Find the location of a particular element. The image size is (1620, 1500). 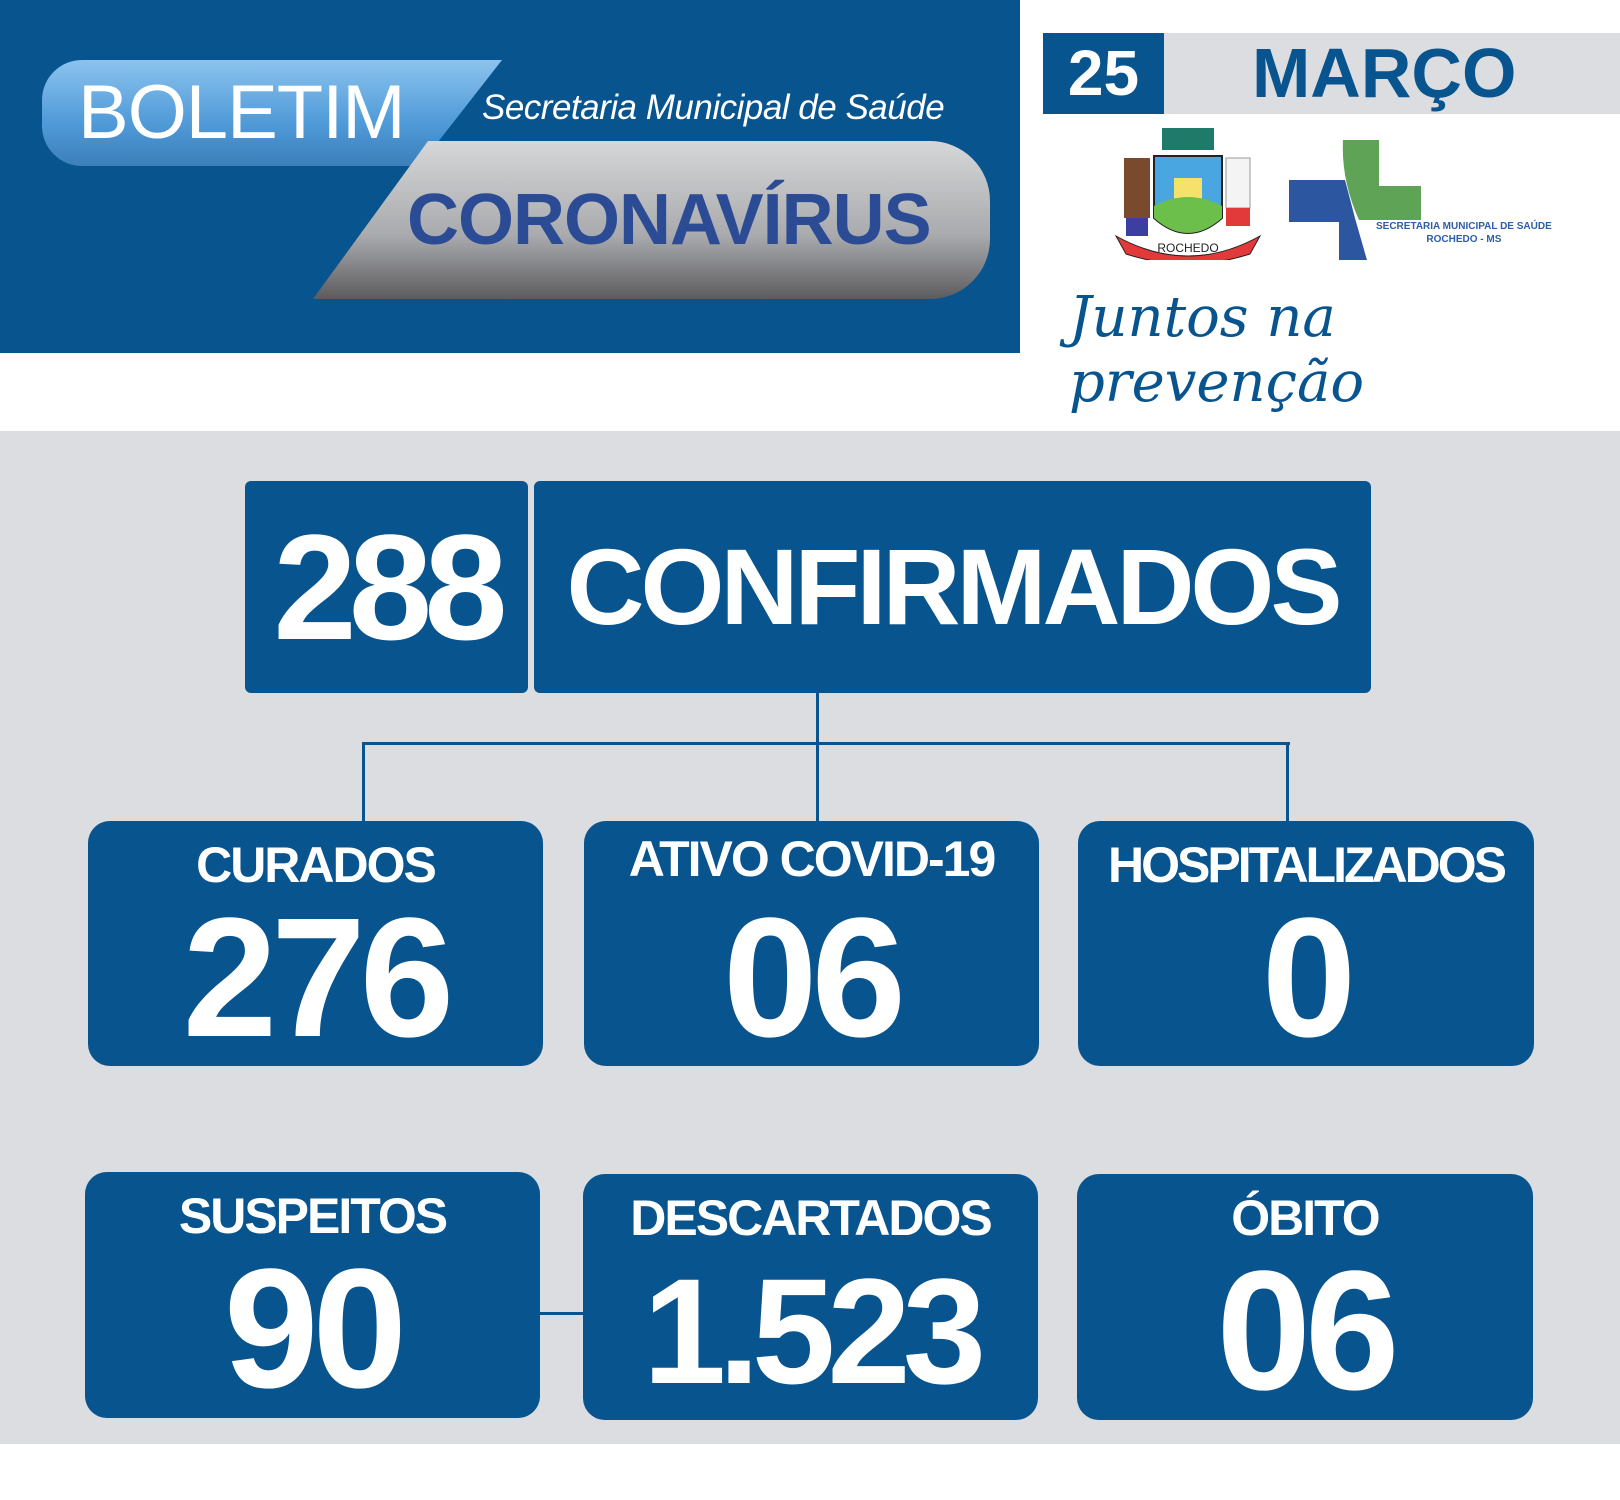

confirmed-count: 288 is located at coordinates (386, 587).